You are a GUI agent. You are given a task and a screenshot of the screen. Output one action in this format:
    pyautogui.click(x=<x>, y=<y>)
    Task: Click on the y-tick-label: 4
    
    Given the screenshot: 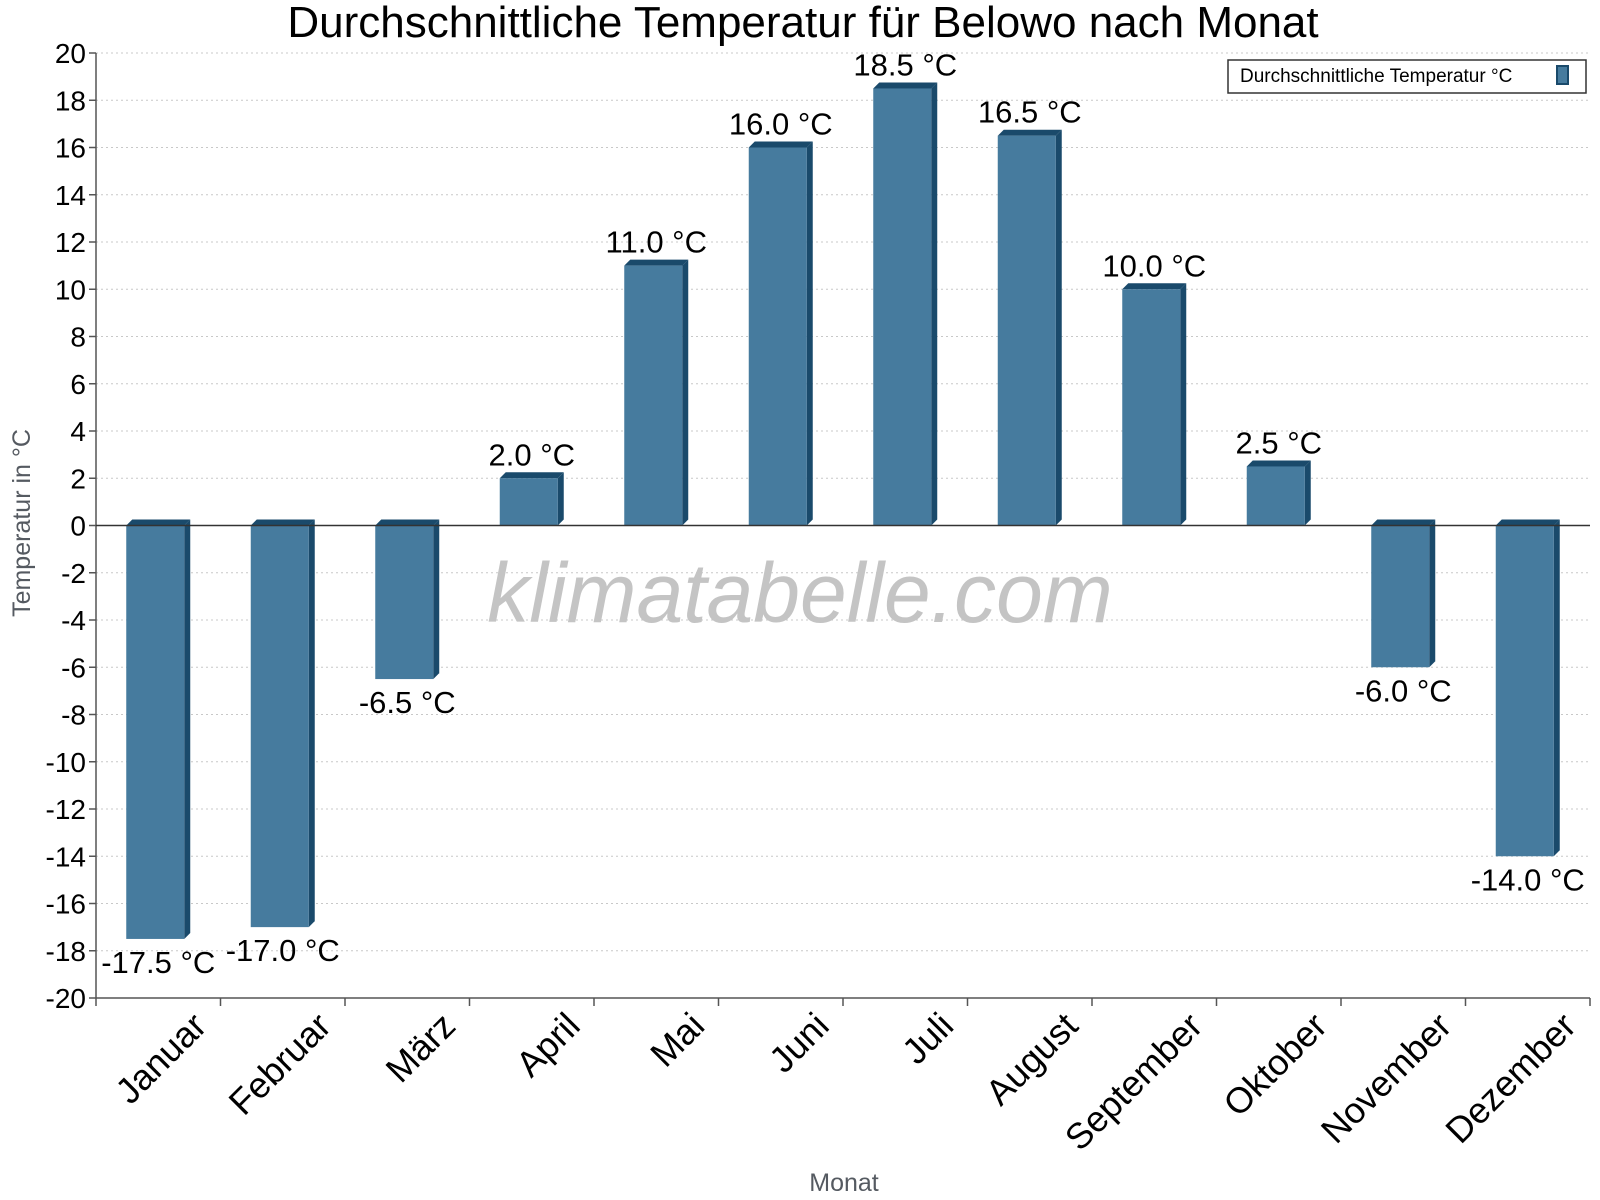 What is the action you would take?
    pyautogui.click(x=78, y=431)
    